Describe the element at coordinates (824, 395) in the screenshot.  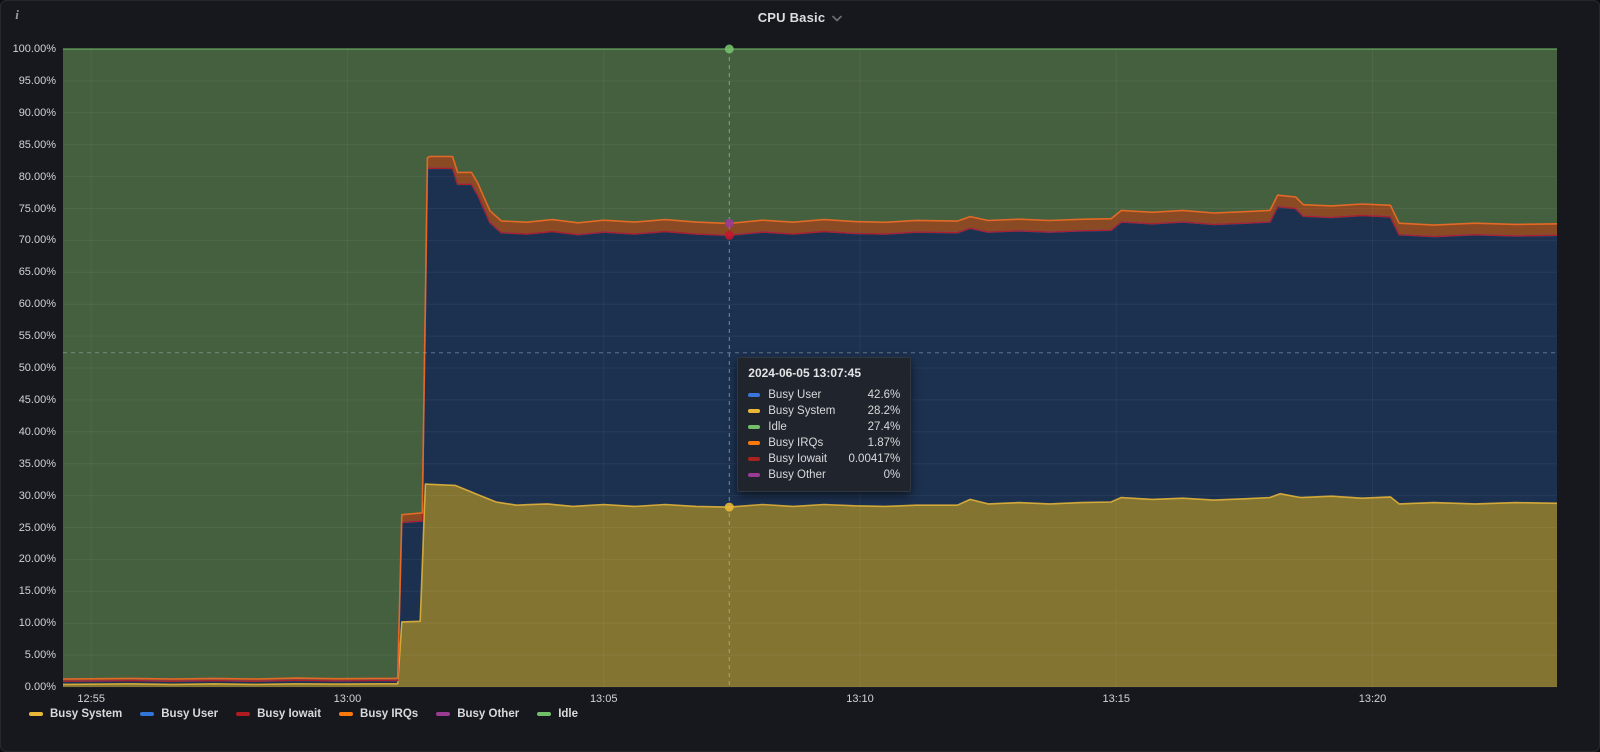
I see `tooltip-row: Busy User 42.6%` at that location.